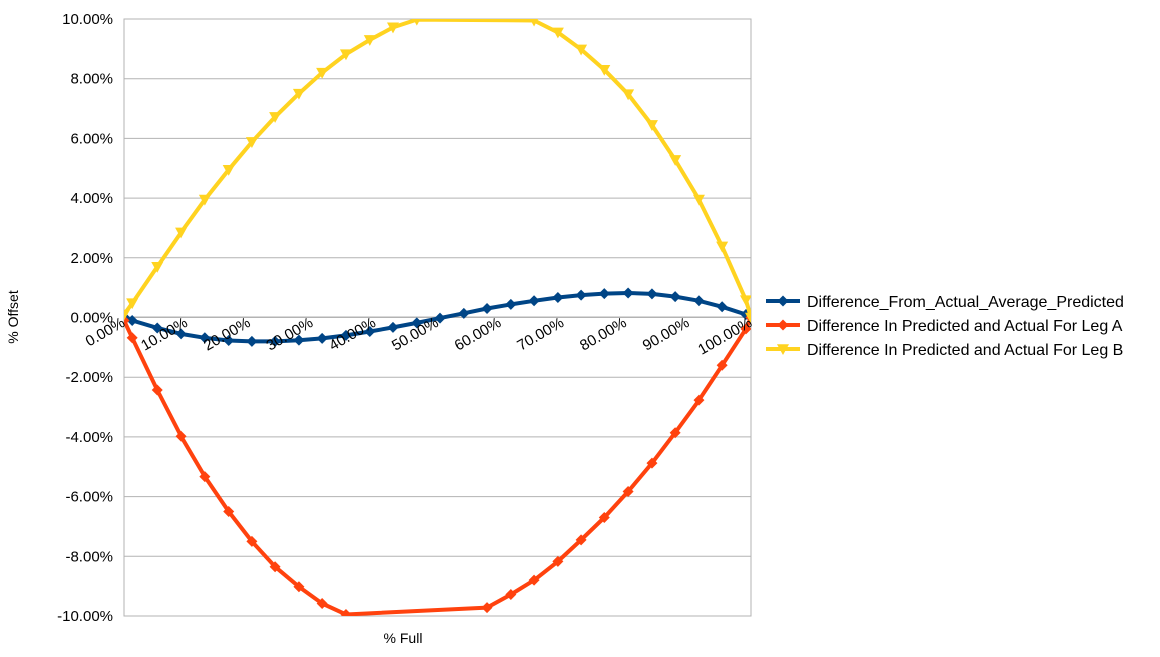 The height and width of the screenshot is (657, 1160). I want to click on y-tick-label: 8.00%, so click(91, 79).